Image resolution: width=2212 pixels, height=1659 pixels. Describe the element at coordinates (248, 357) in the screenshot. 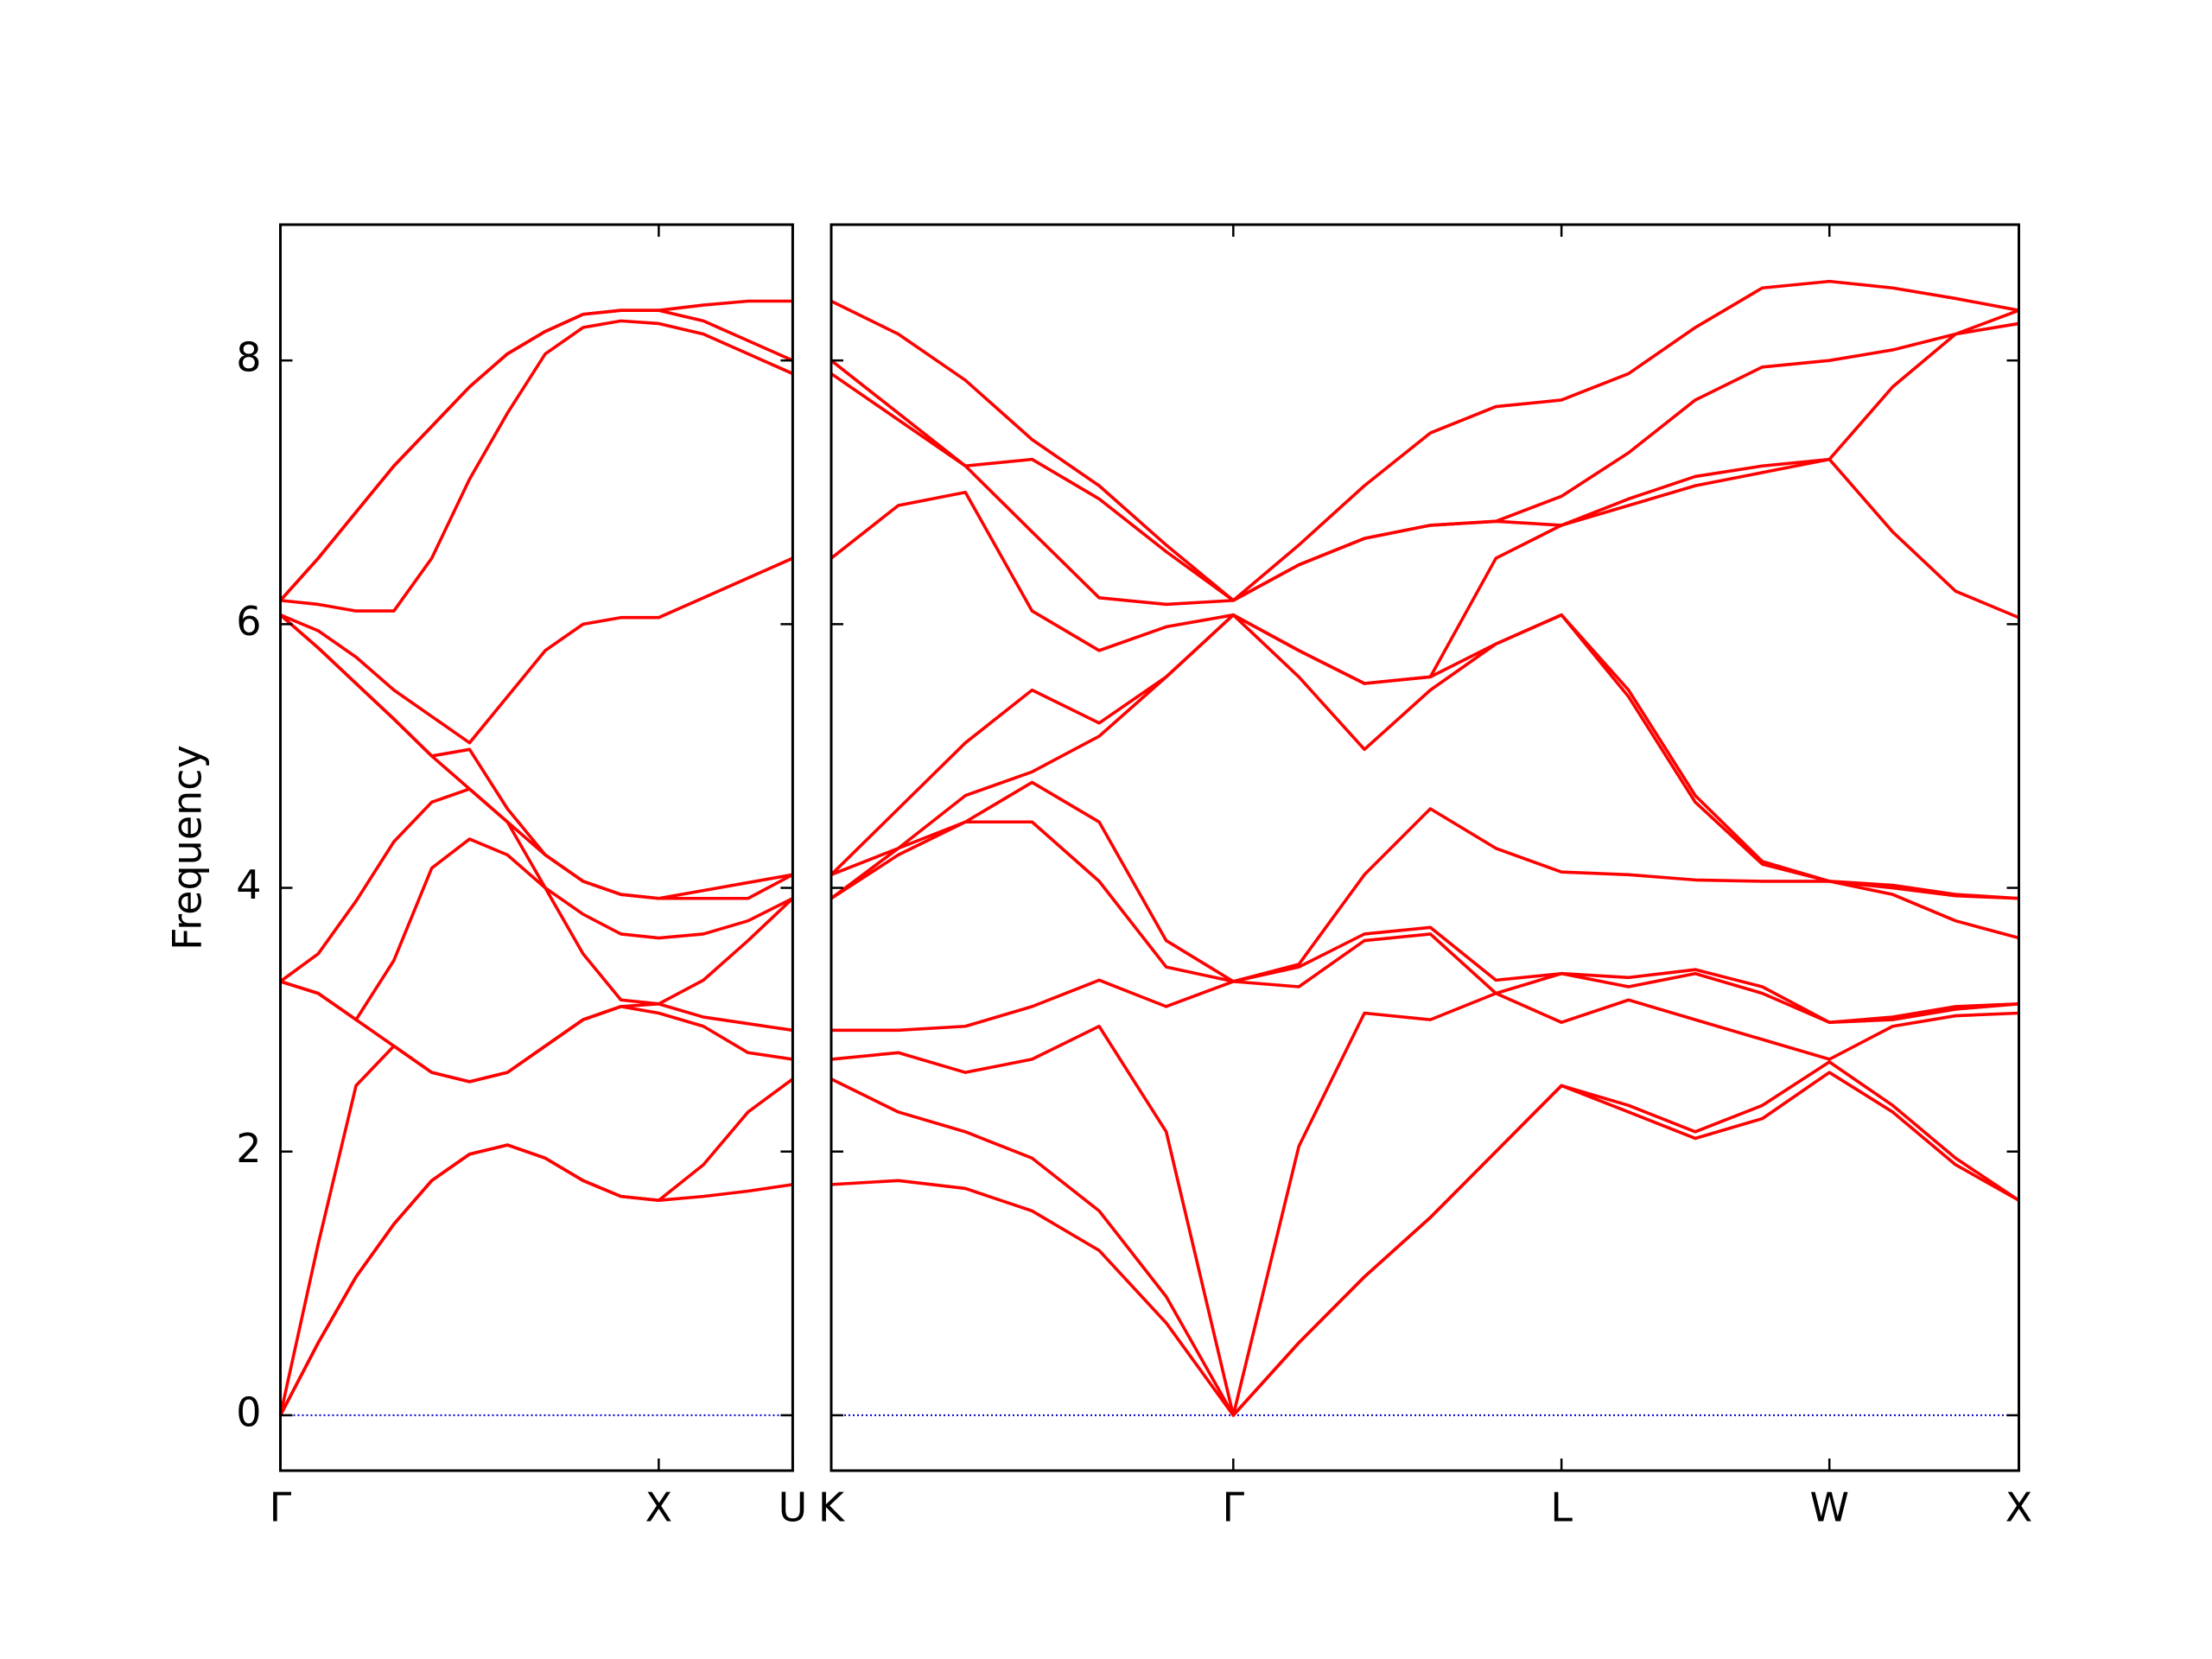

I see `y-tick-label: 8` at that location.